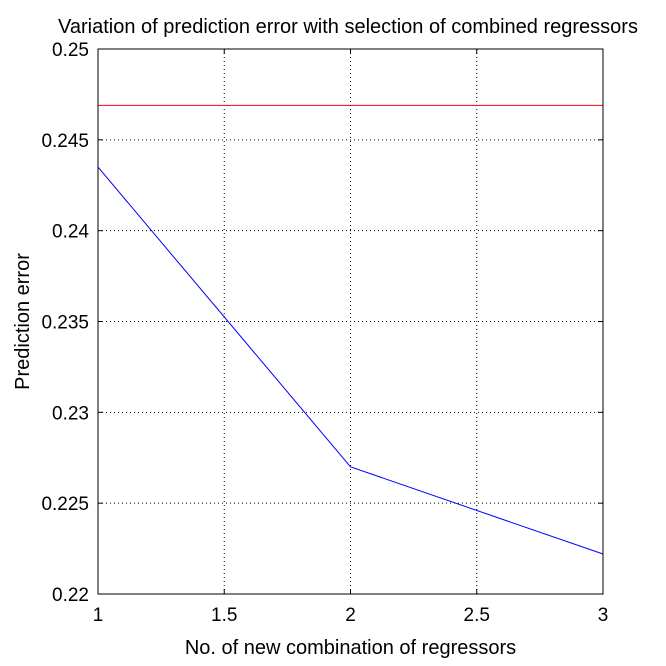 The height and width of the screenshot is (666, 666). What do you see at coordinates (350, 615) in the screenshot?
I see `x-tick-label: 2` at bounding box center [350, 615].